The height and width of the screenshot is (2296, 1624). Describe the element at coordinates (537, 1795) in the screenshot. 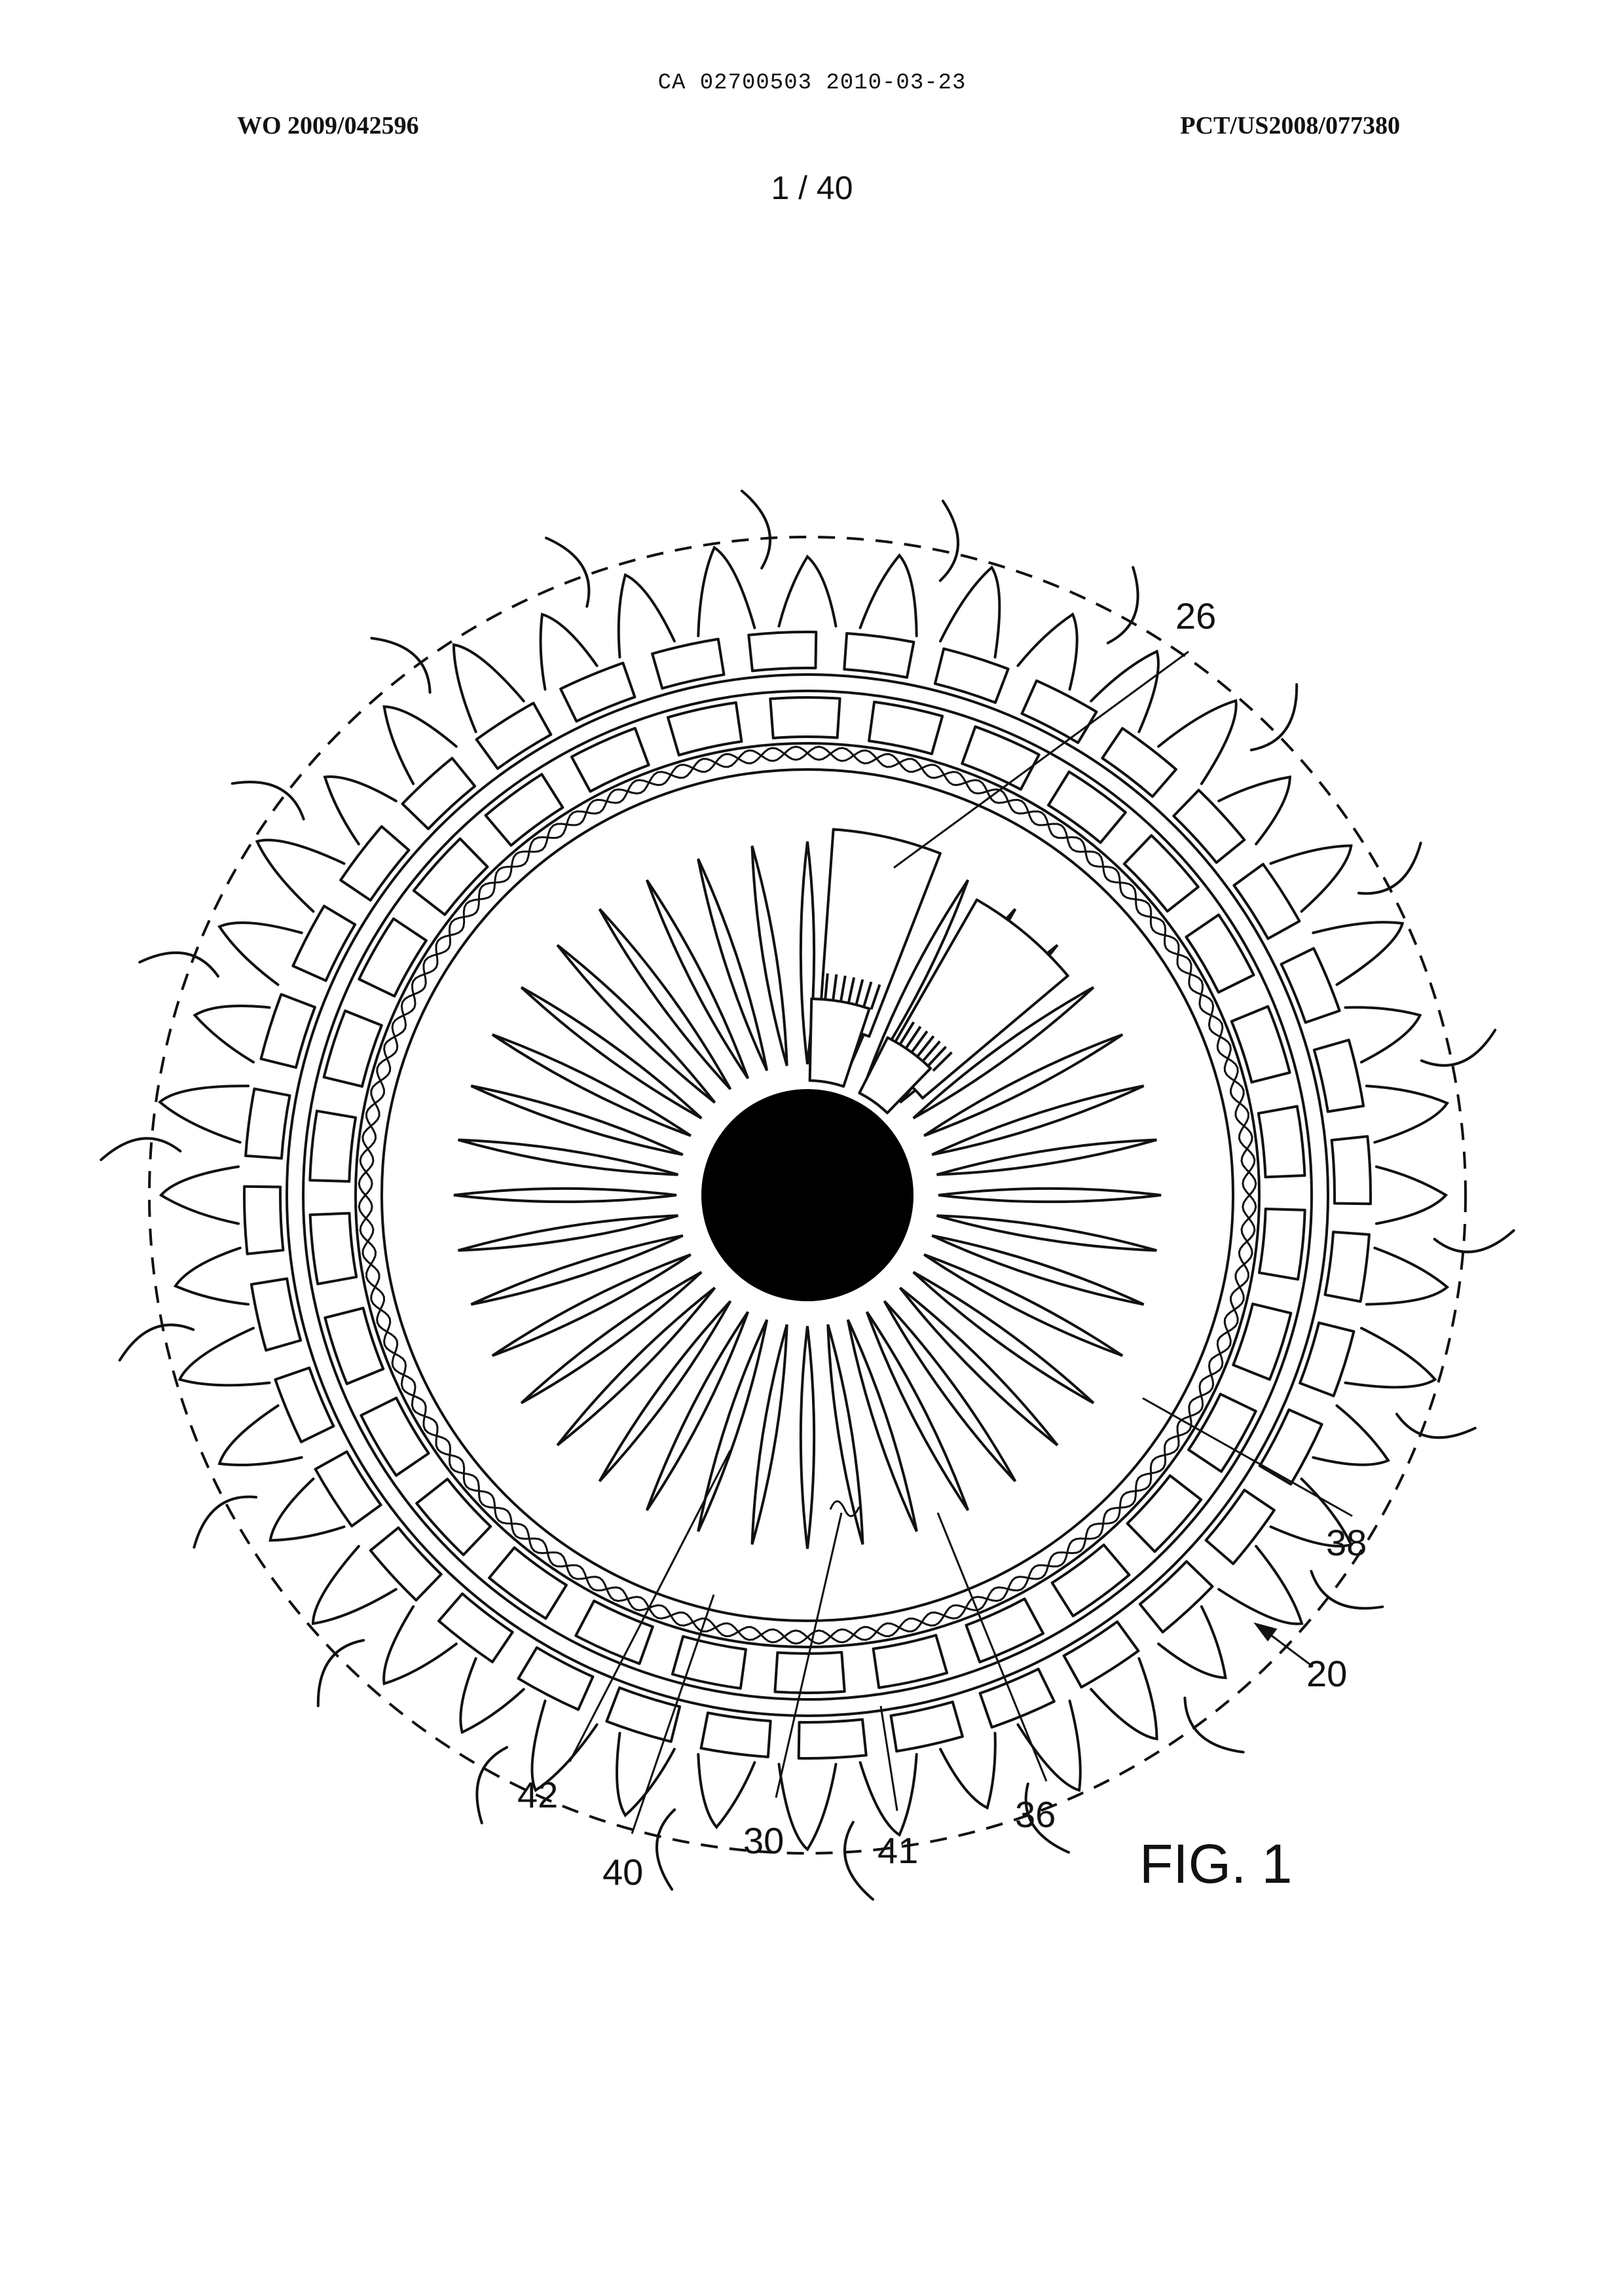

I see `ref-42: 42` at that location.